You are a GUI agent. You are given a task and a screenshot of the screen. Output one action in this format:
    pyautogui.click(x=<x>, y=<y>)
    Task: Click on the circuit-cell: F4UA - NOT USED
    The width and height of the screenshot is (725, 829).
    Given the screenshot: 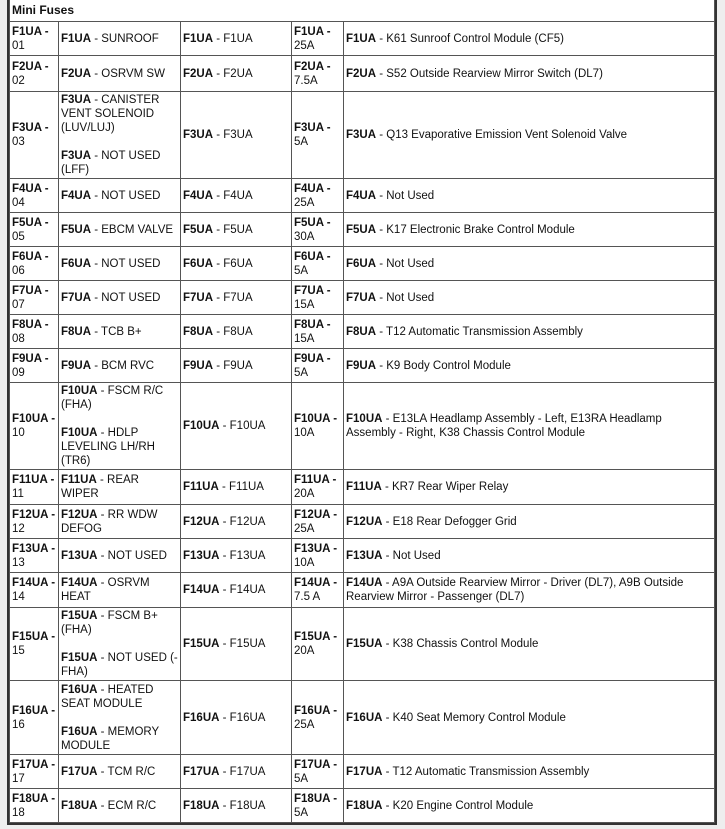 What is the action you would take?
    pyautogui.click(x=119, y=195)
    